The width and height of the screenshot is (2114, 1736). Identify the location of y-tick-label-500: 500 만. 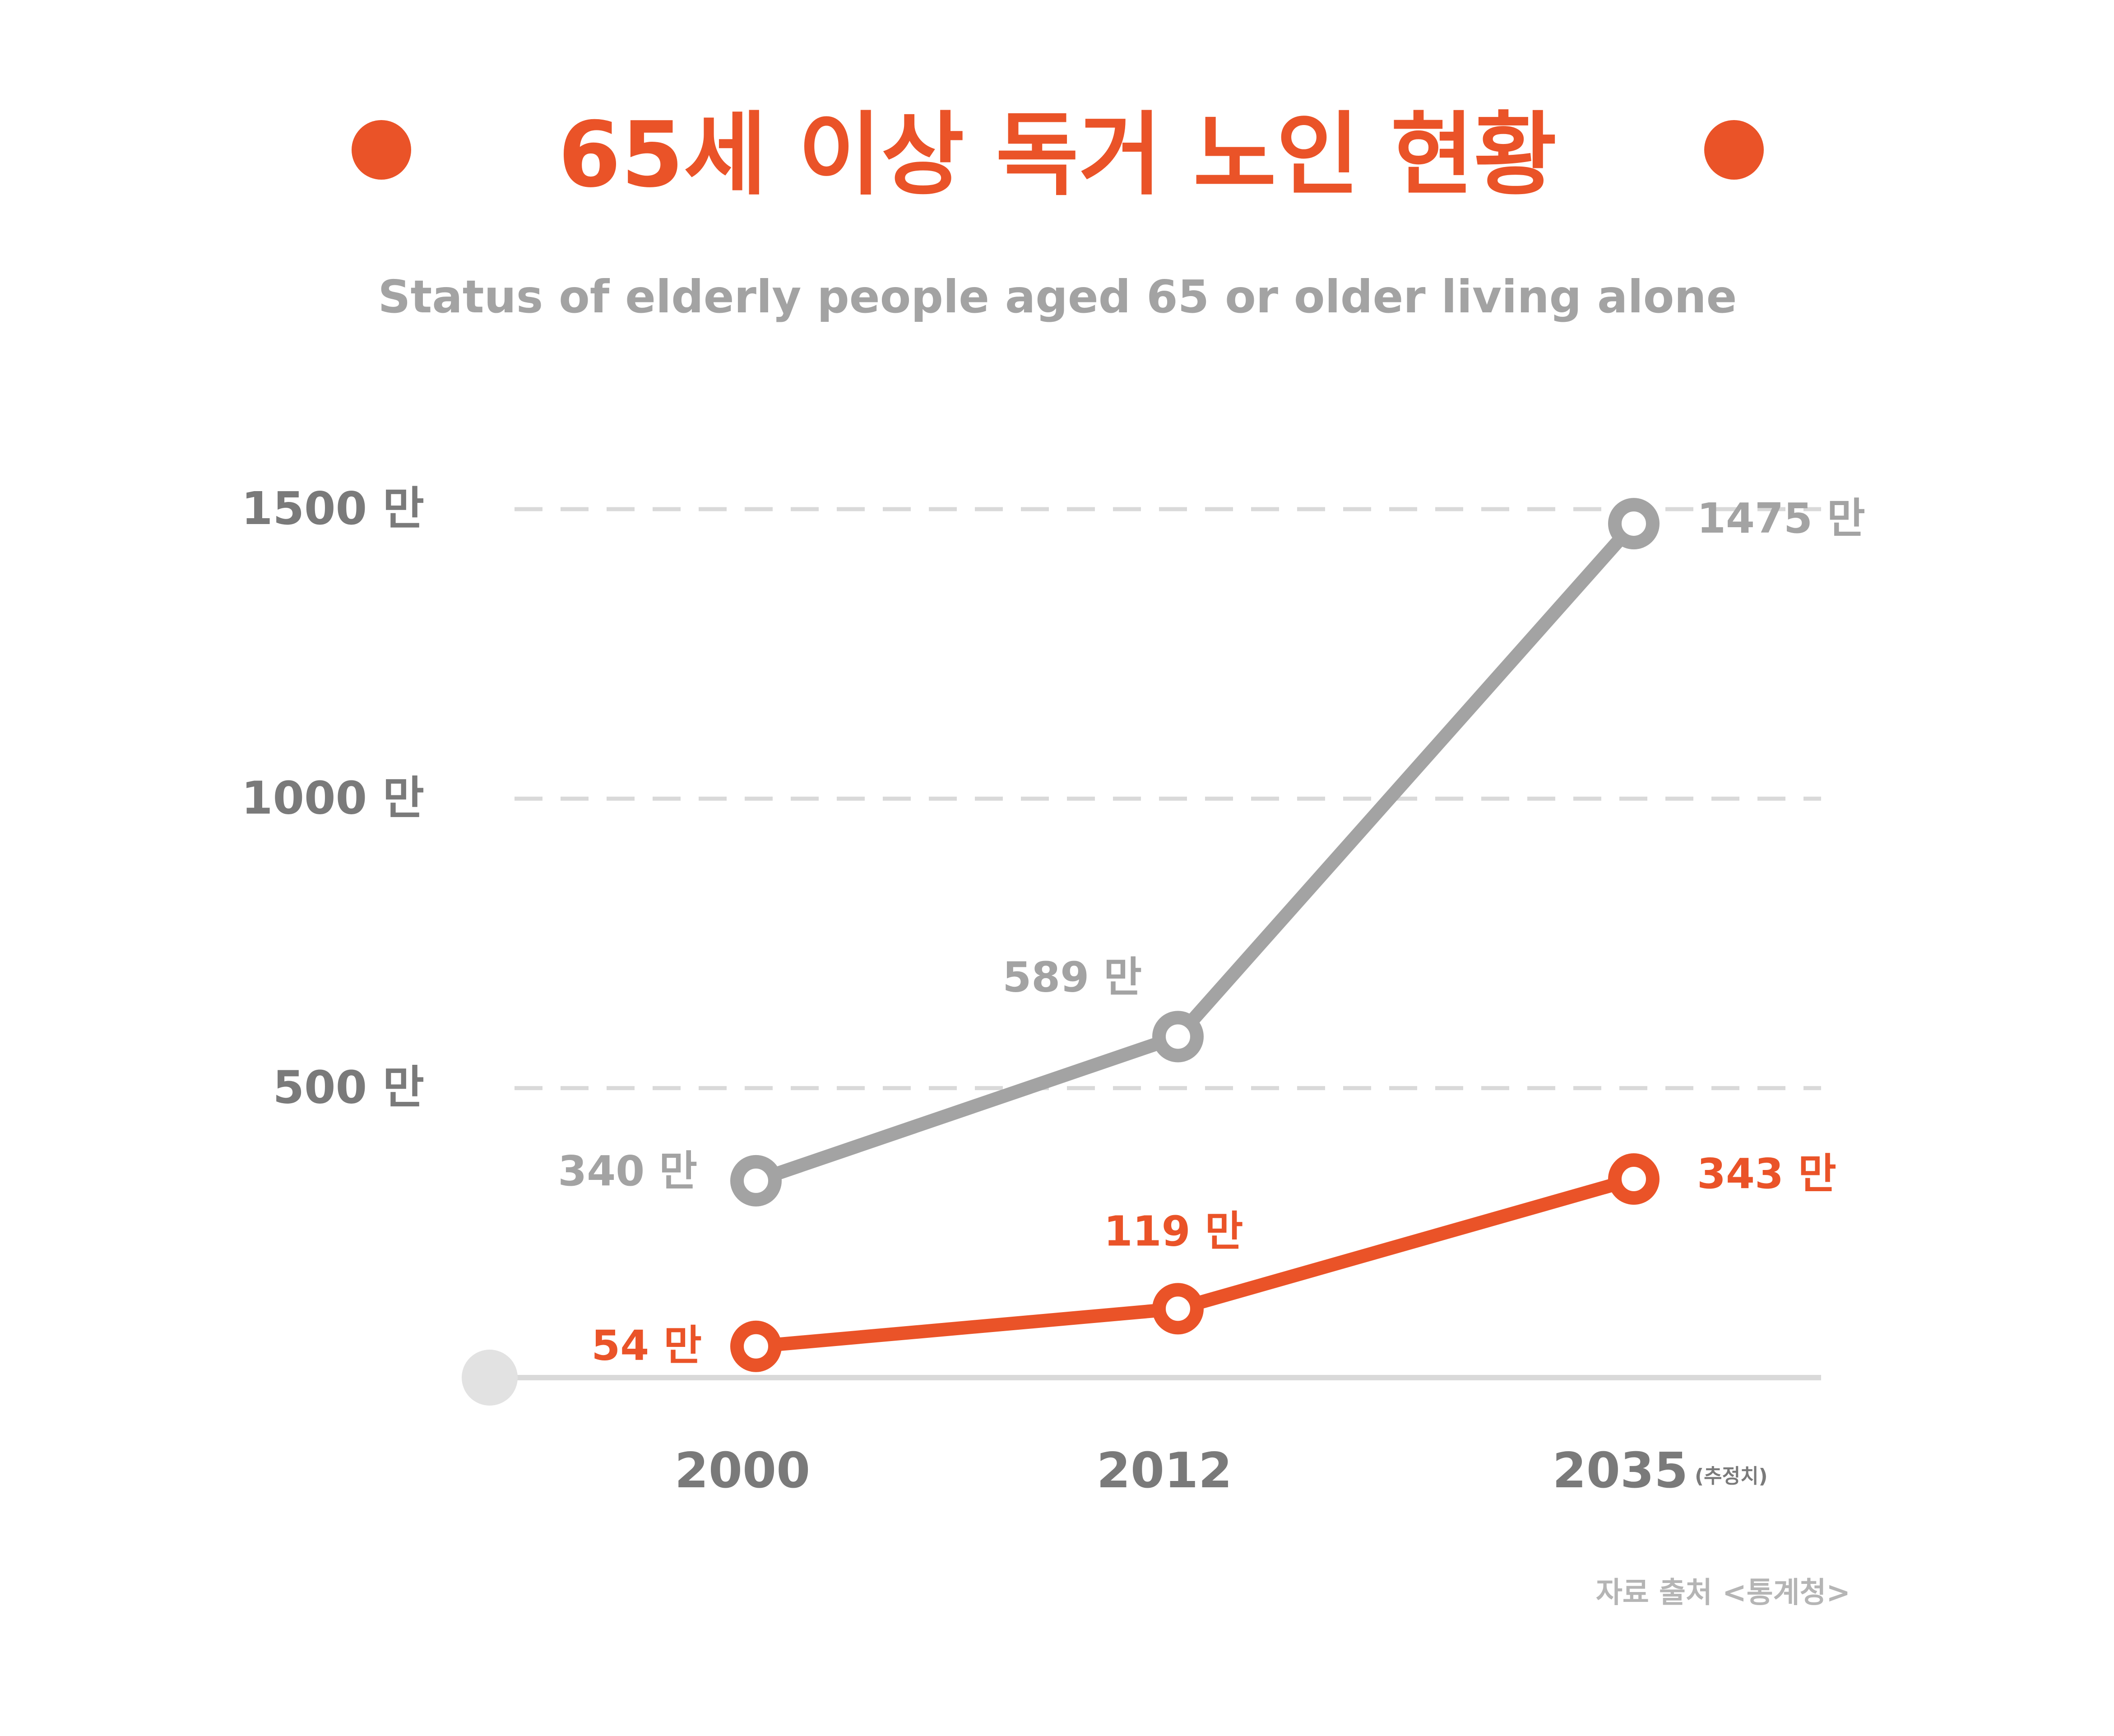
(348, 1087).